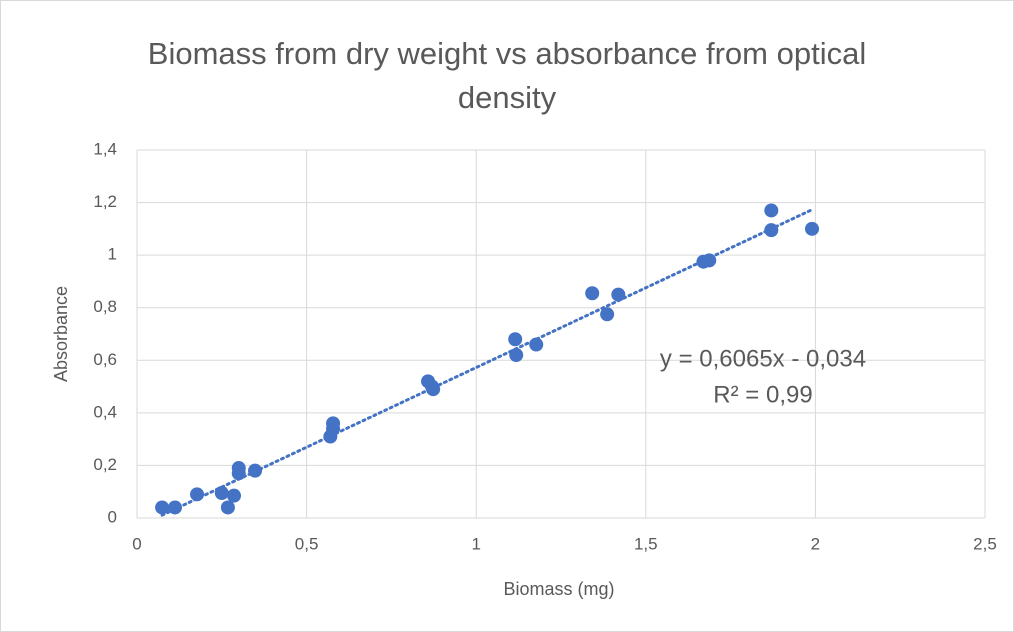 The image size is (1014, 632). I want to click on x-tick-label: 0,5, so click(307, 543).